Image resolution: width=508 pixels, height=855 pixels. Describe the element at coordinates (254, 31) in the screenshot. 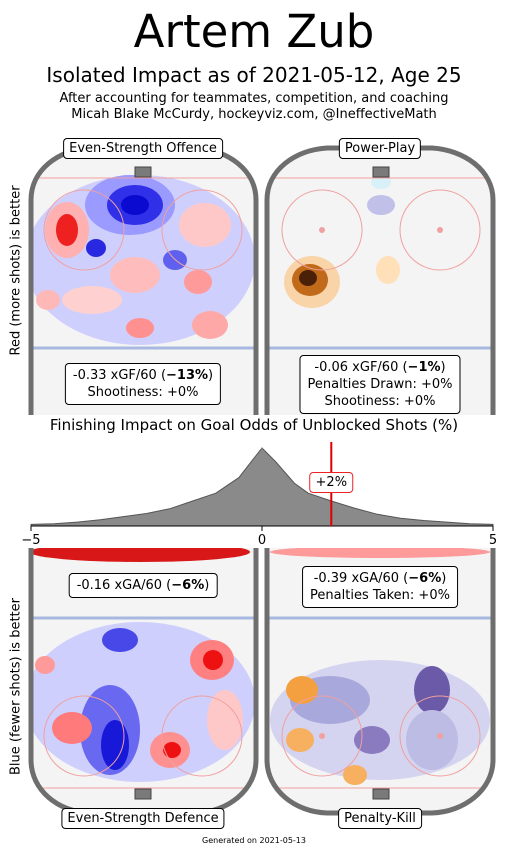

I see `page-title: Artem Zub` at that location.